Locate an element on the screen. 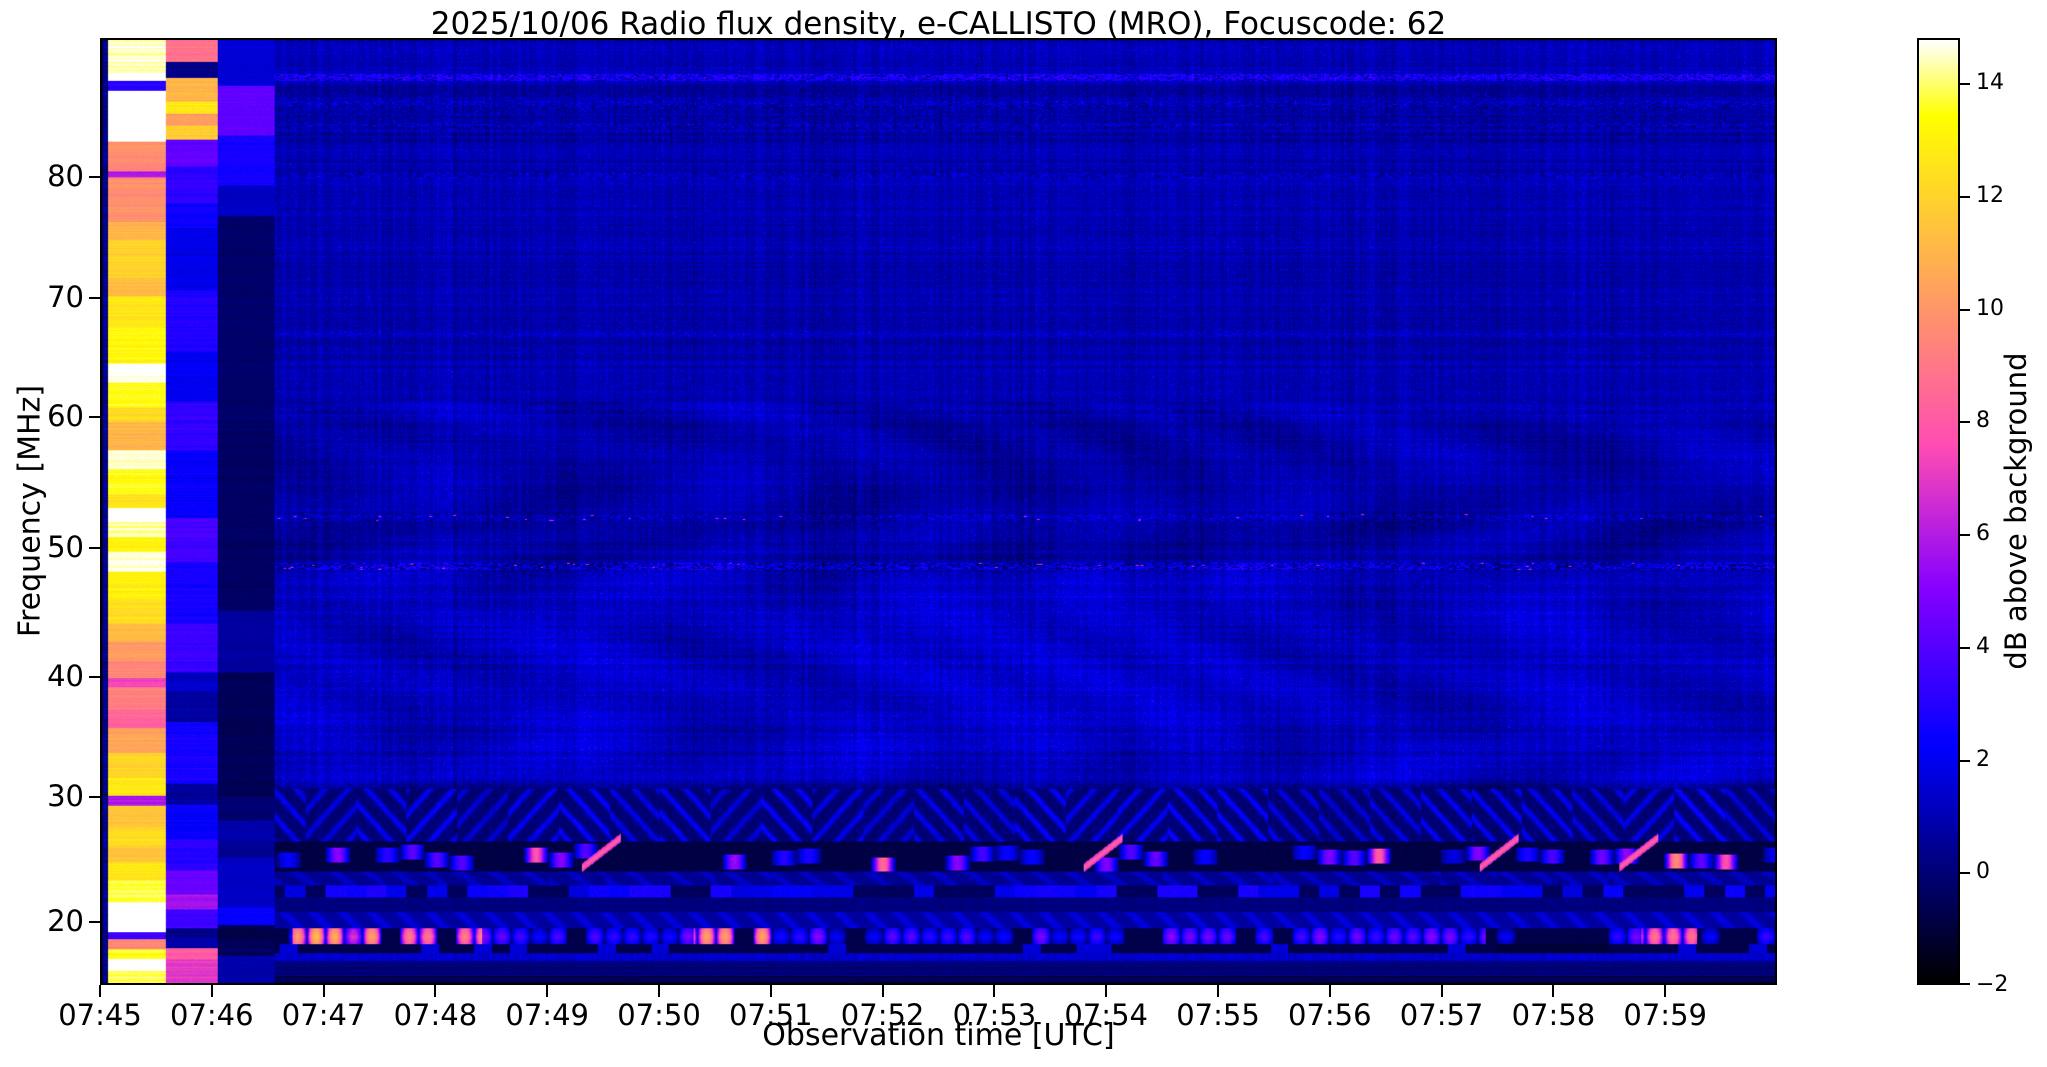  x-tick-label: 07:53 is located at coordinates (994, 1015).